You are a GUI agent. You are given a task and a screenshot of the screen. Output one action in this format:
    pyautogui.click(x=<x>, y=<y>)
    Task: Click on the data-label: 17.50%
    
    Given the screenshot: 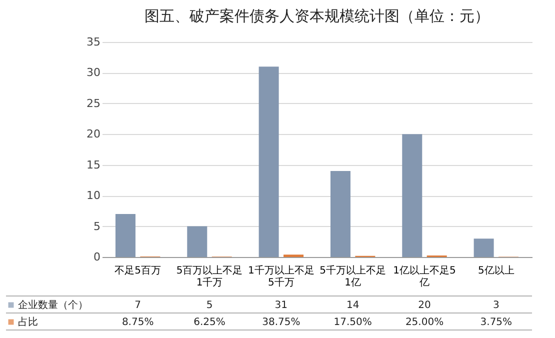 What is the action you would take?
    pyautogui.click(x=353, y=322)
    